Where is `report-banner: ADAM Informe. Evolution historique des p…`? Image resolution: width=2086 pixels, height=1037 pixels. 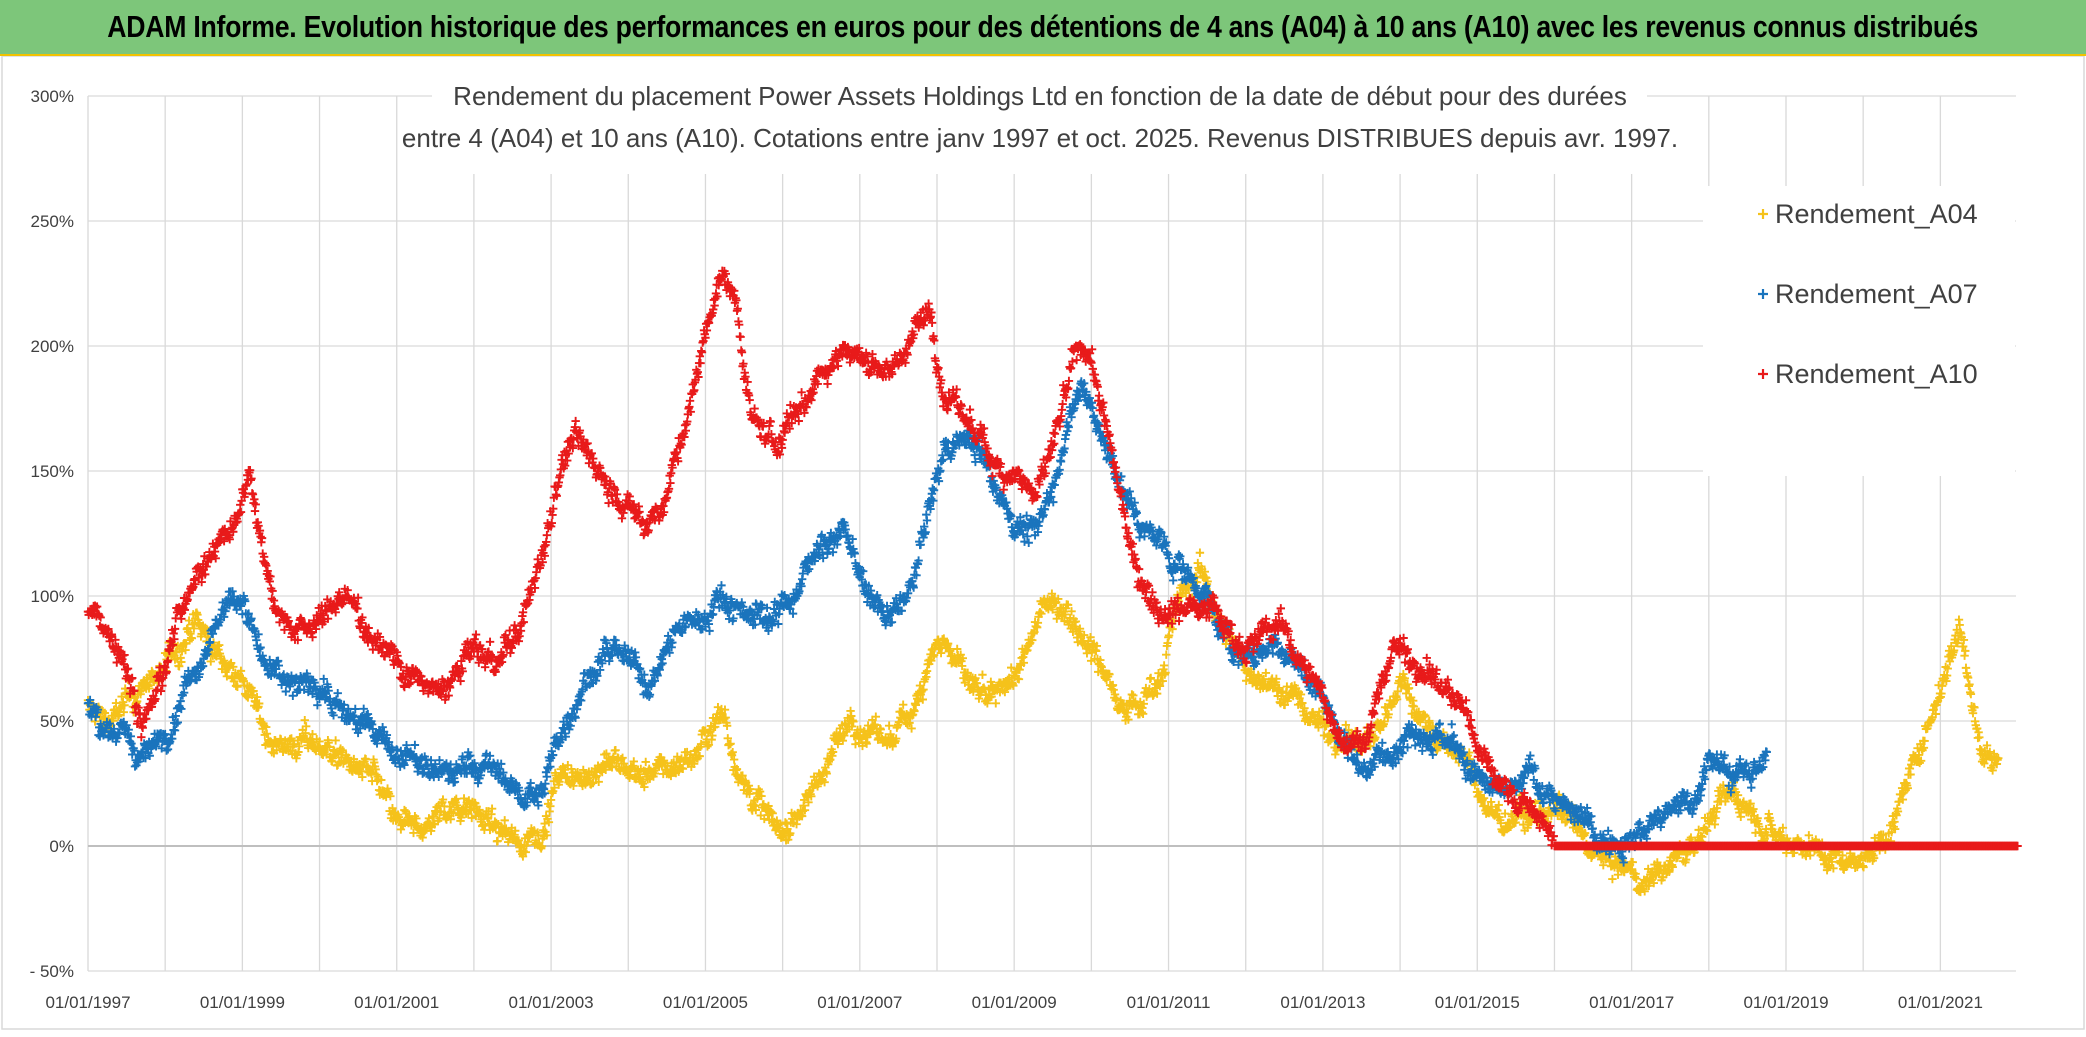
report-banner: ADAM Informe. Evolution historique des p… is located at coordinates (1043, 28).